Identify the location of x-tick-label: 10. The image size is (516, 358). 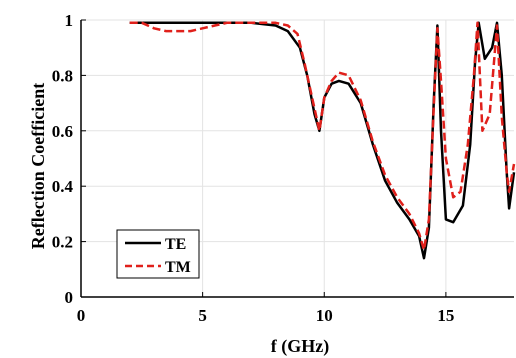
(324, 315).